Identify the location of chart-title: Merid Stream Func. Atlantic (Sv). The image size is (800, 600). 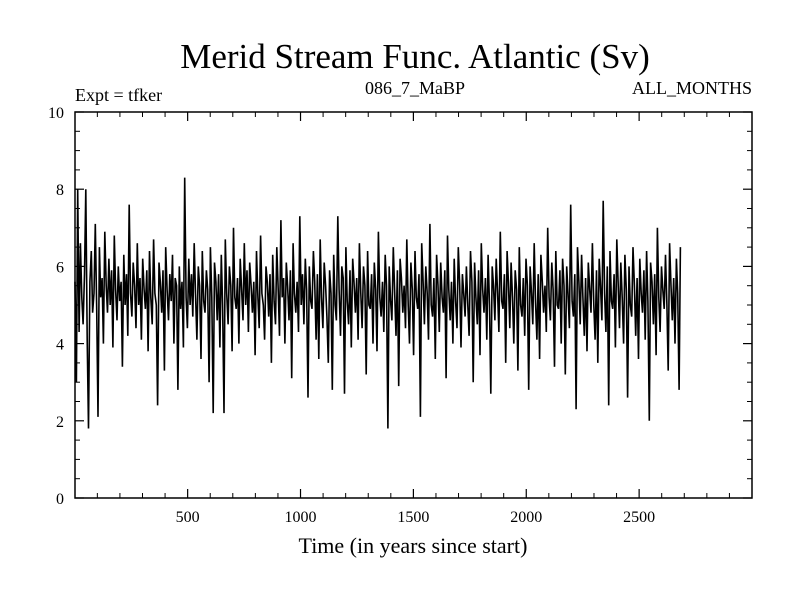
(415, 56).